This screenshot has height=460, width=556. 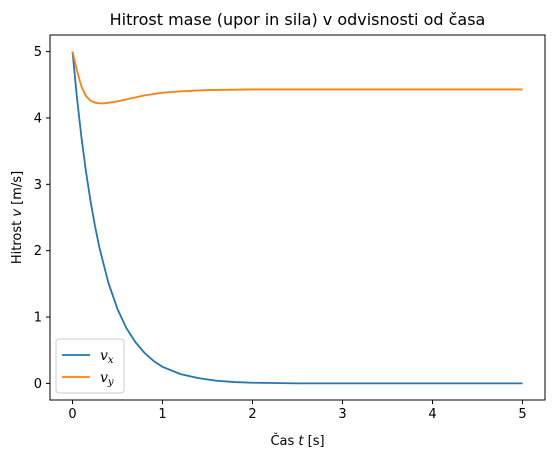 I want to click on y-tick-label: 1, so click(x=38, y=318).